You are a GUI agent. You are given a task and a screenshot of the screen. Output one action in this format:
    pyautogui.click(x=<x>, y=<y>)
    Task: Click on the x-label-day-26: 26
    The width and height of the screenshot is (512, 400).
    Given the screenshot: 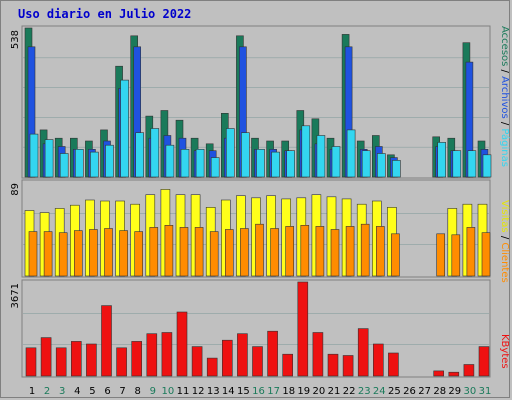 What is the action you would take?
    pyautogui.click(x=409, y=391)
    